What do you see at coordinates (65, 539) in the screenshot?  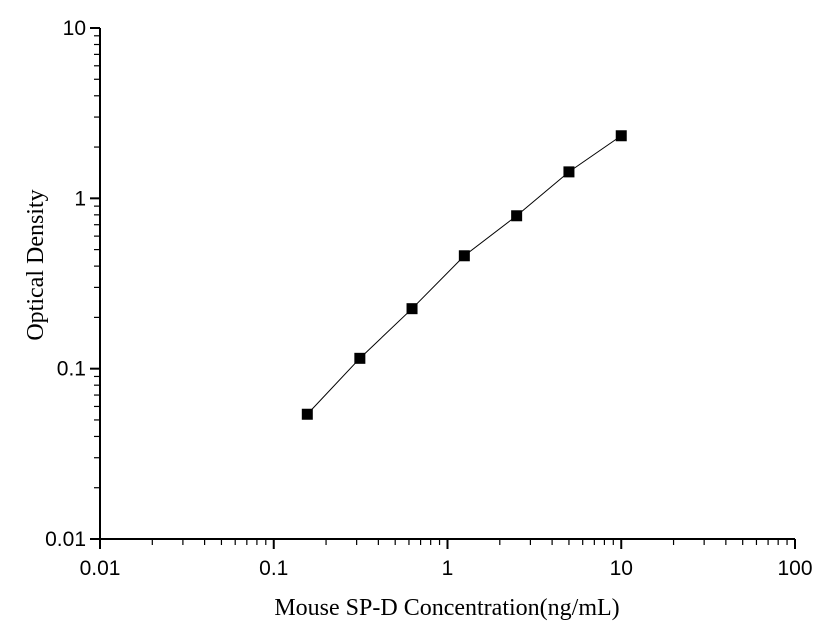 I see `y-tick-label: 0.01` at bounding box center [65, 539].